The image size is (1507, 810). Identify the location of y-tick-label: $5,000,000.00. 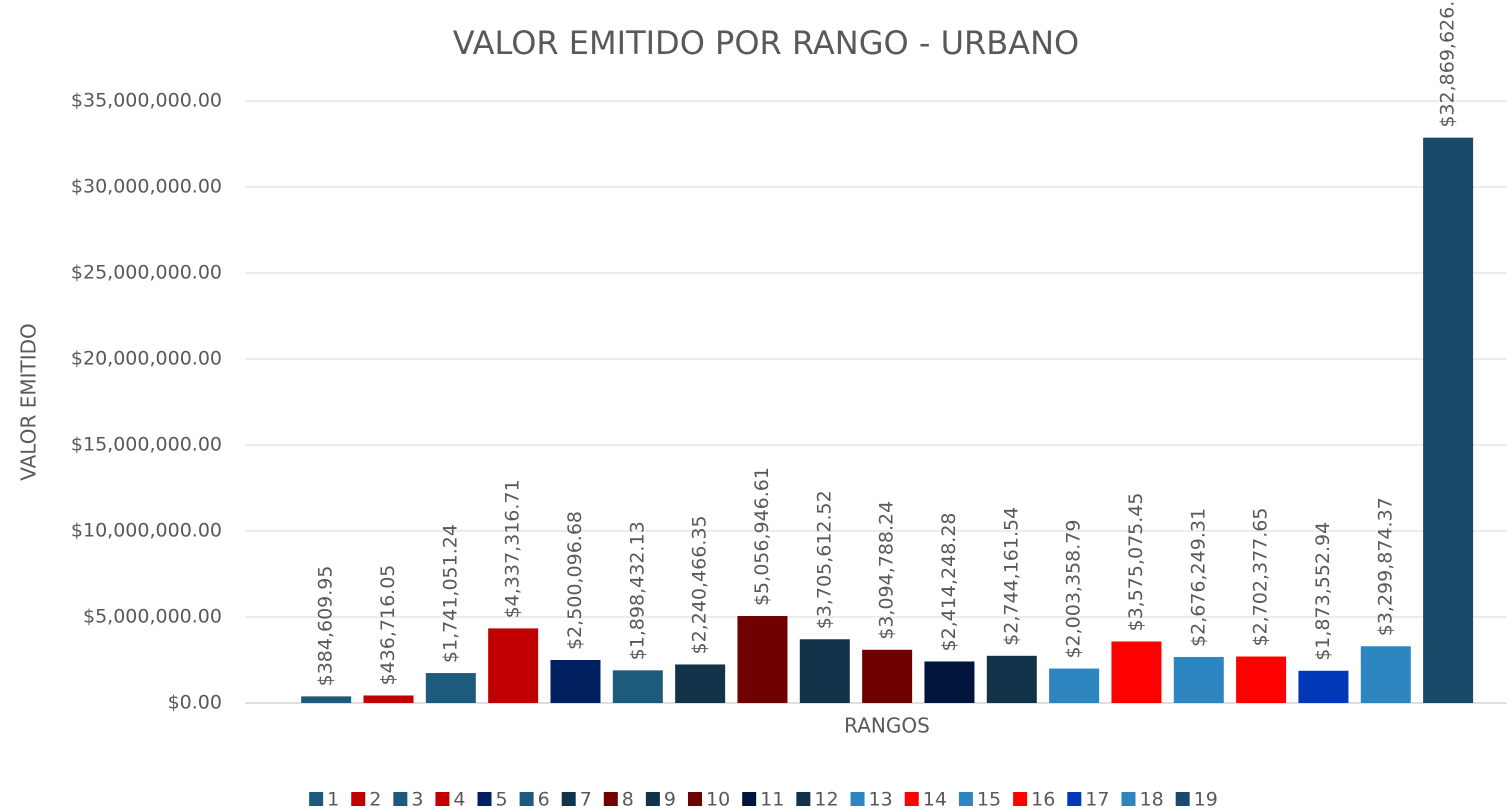
(152, 617).